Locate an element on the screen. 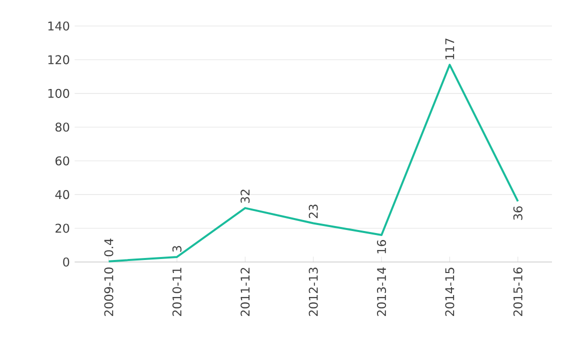 The width and height of the screenshot is (561, 354). data-label: 0.4 is located at coordinates (109, 247).